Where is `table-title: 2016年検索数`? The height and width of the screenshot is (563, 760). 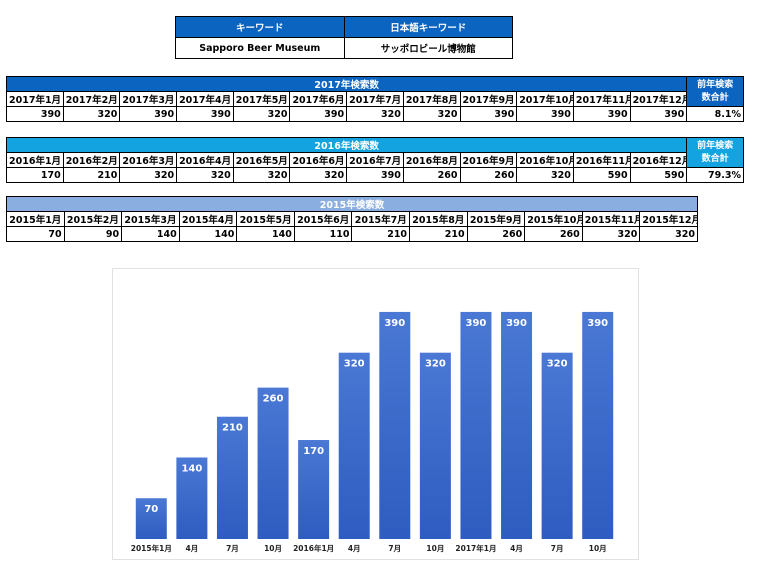 table-title: 2016年検索数 is located at coordinates (346, 145).